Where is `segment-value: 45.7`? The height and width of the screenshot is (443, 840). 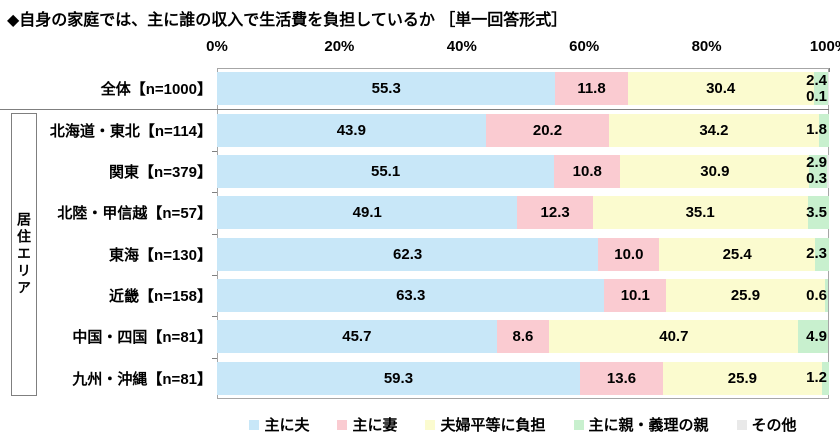
segment-value: 45.7 is located at coordinates (357, 337).